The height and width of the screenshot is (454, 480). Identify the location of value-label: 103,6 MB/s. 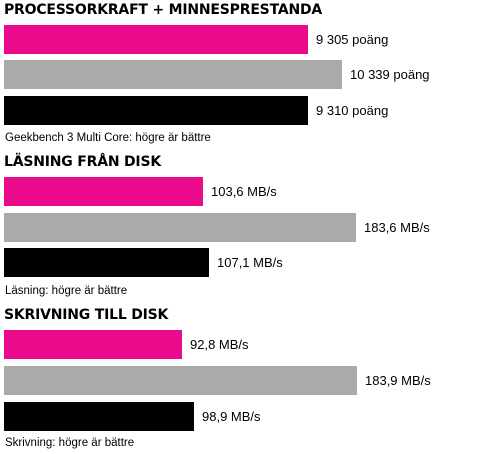
(244, 191).